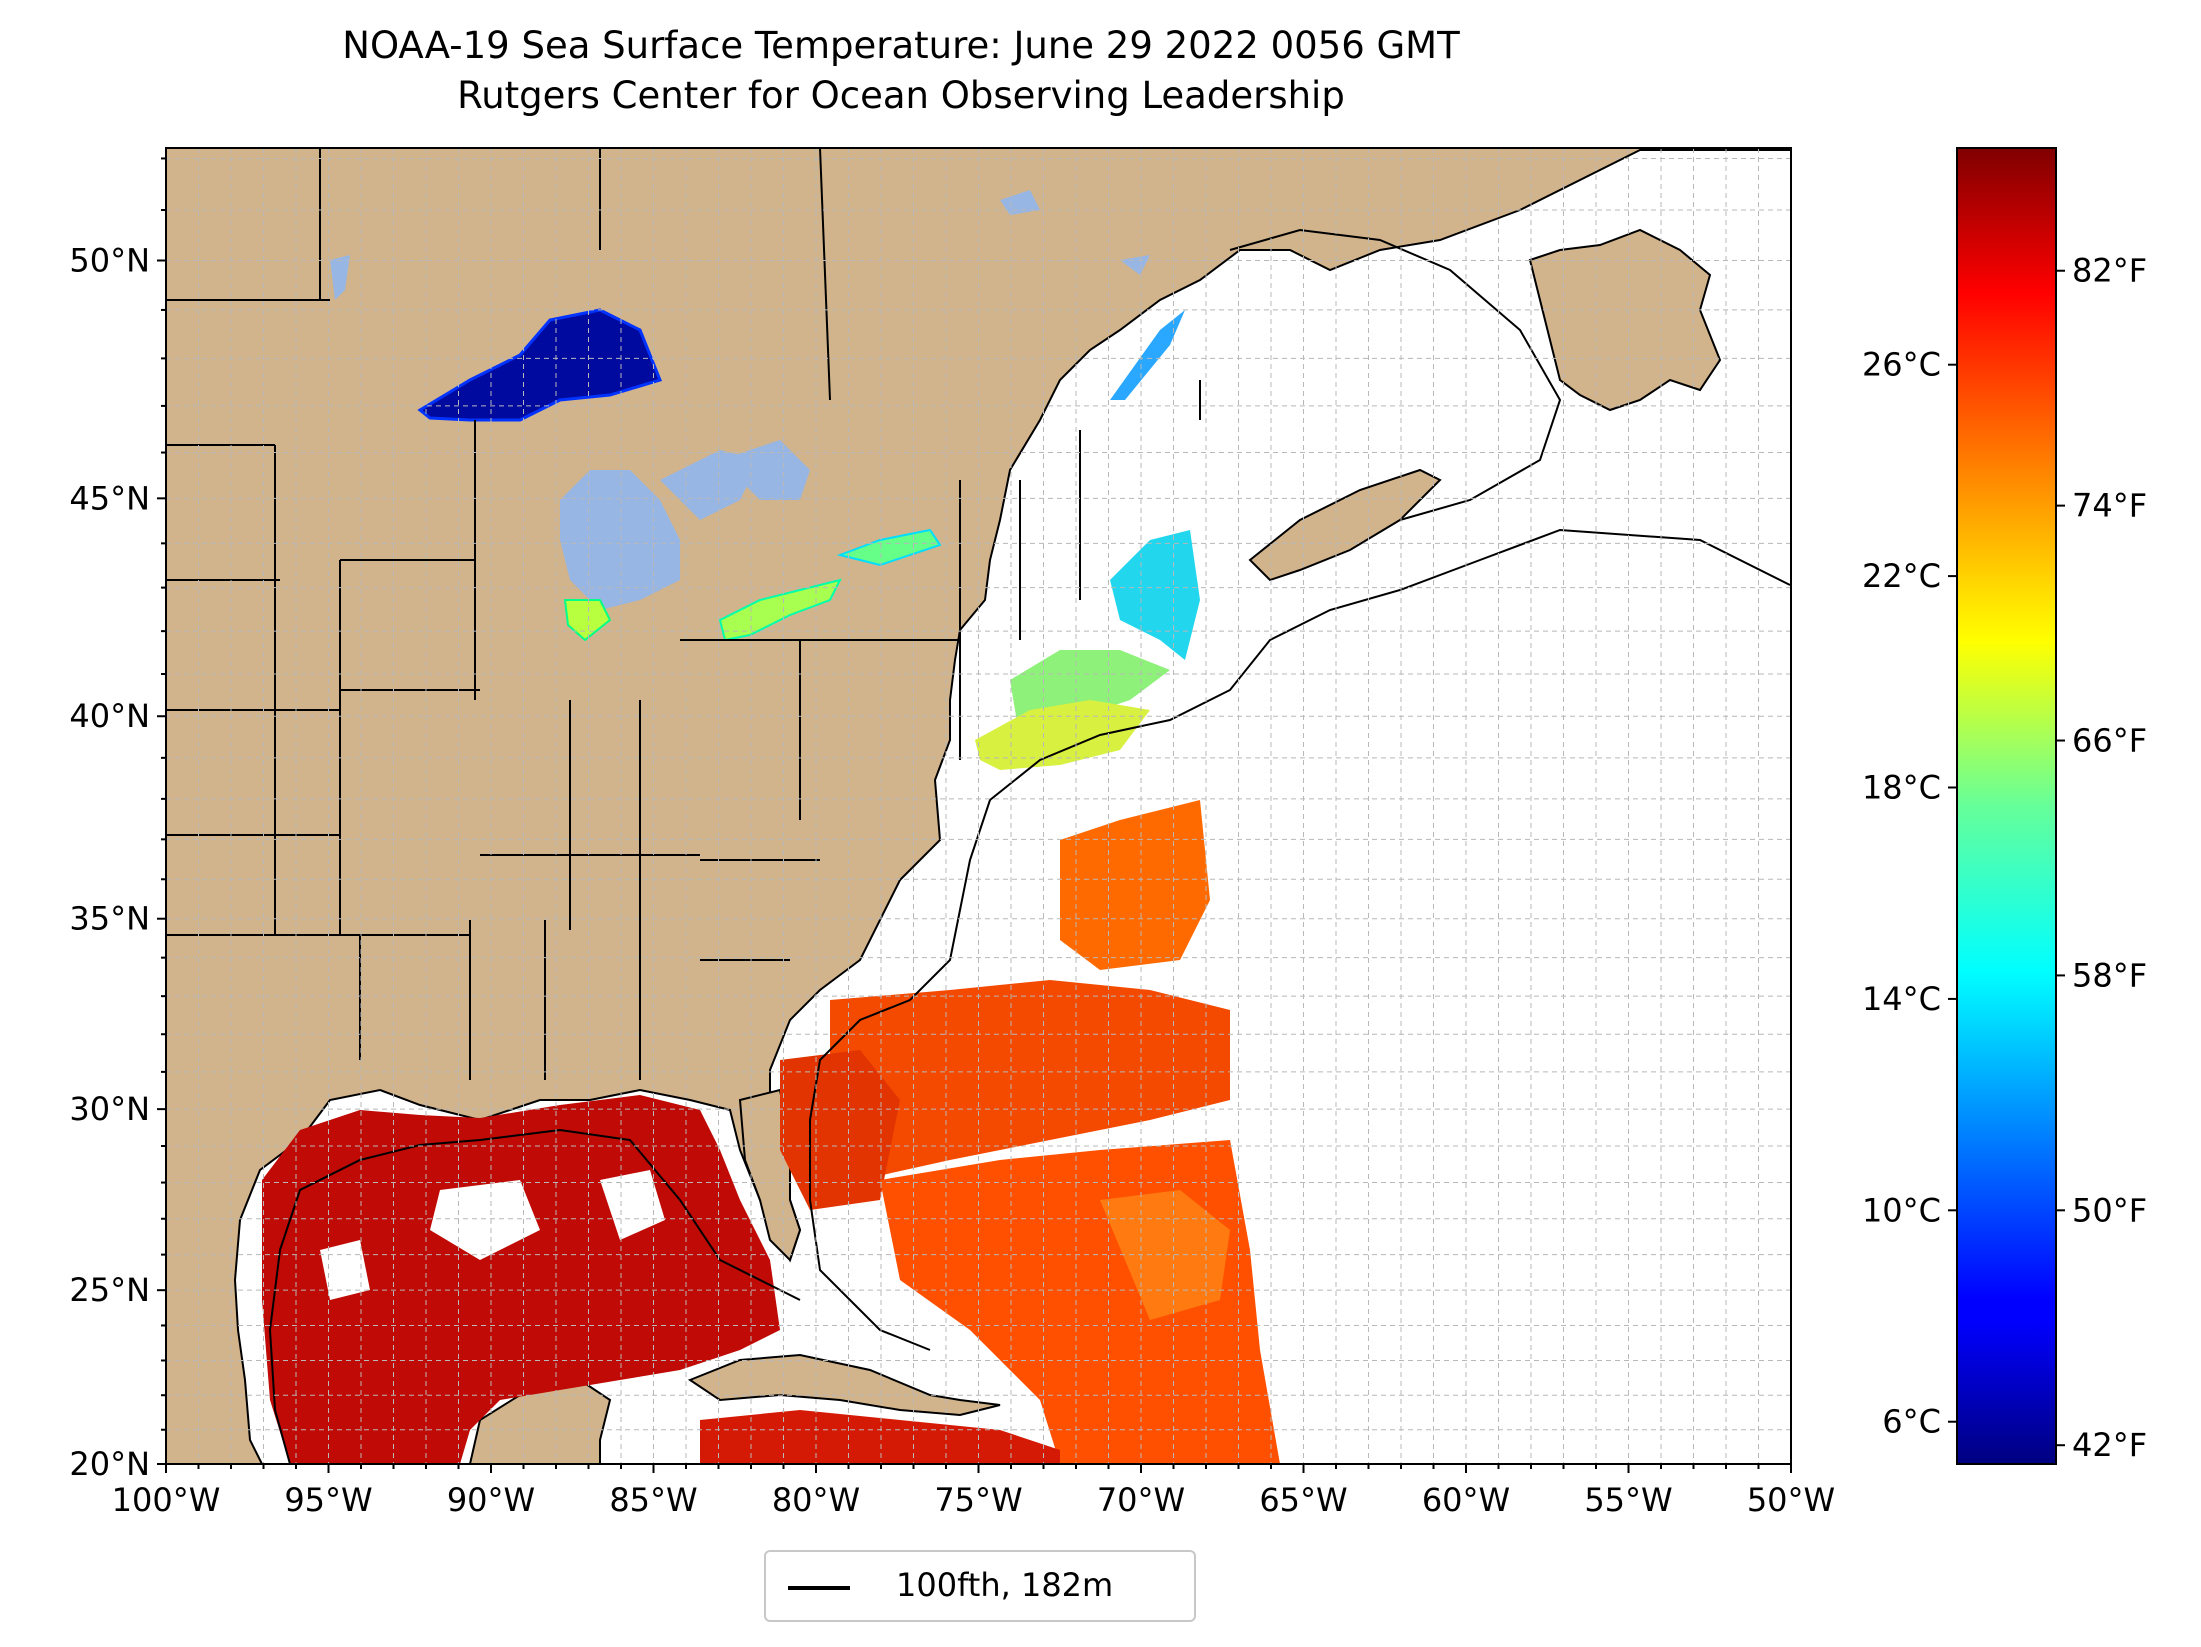 The image size is (2201, 1647). What do you see at coordinates (1901, 999) in the screenshot?
I see `celsius-tick-label: 14°C` at bounding box center [1901, 999].